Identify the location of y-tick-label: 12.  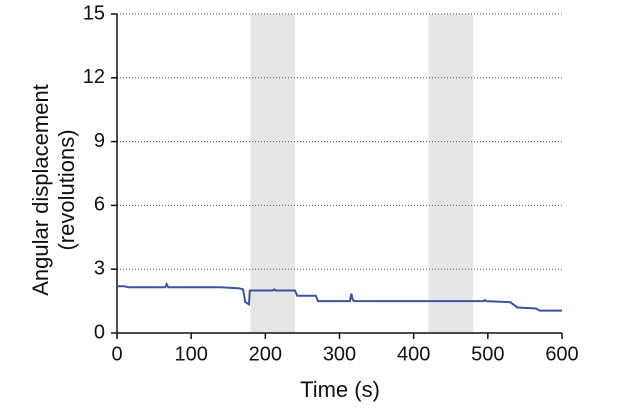
(94, 77).